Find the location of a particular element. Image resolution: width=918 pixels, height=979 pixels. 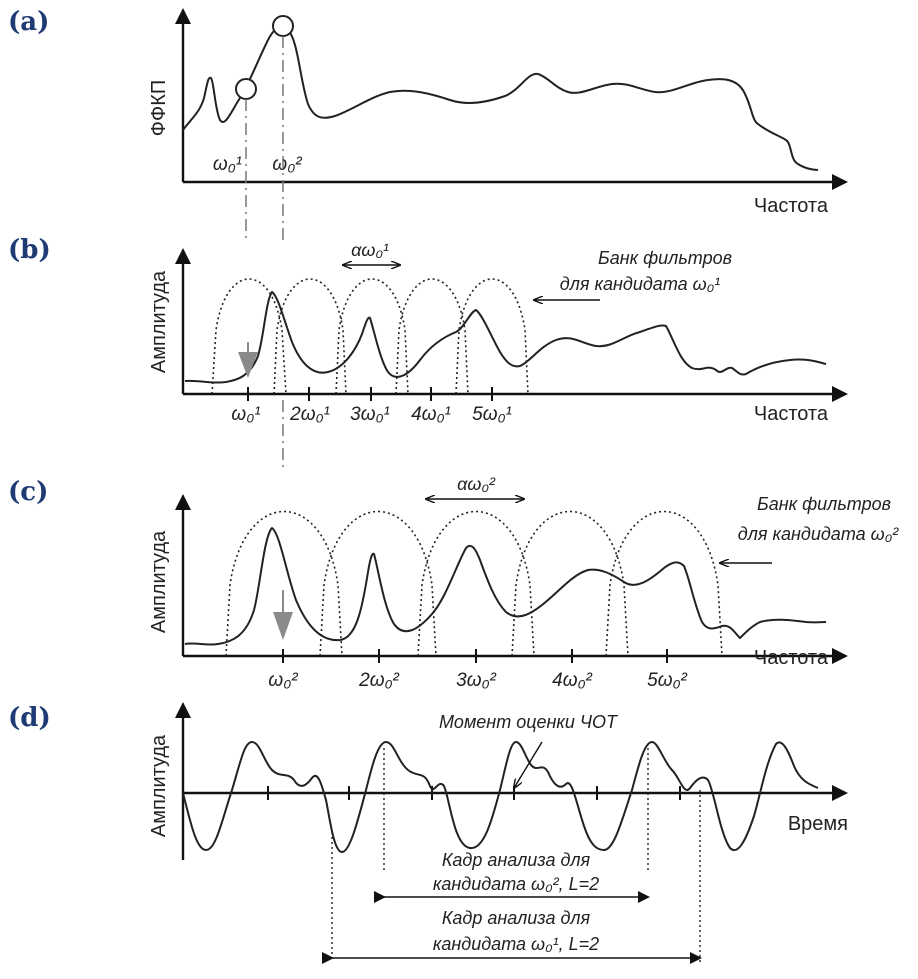

panel-c-xlabel: Частота is located at coordinates (791, 658).